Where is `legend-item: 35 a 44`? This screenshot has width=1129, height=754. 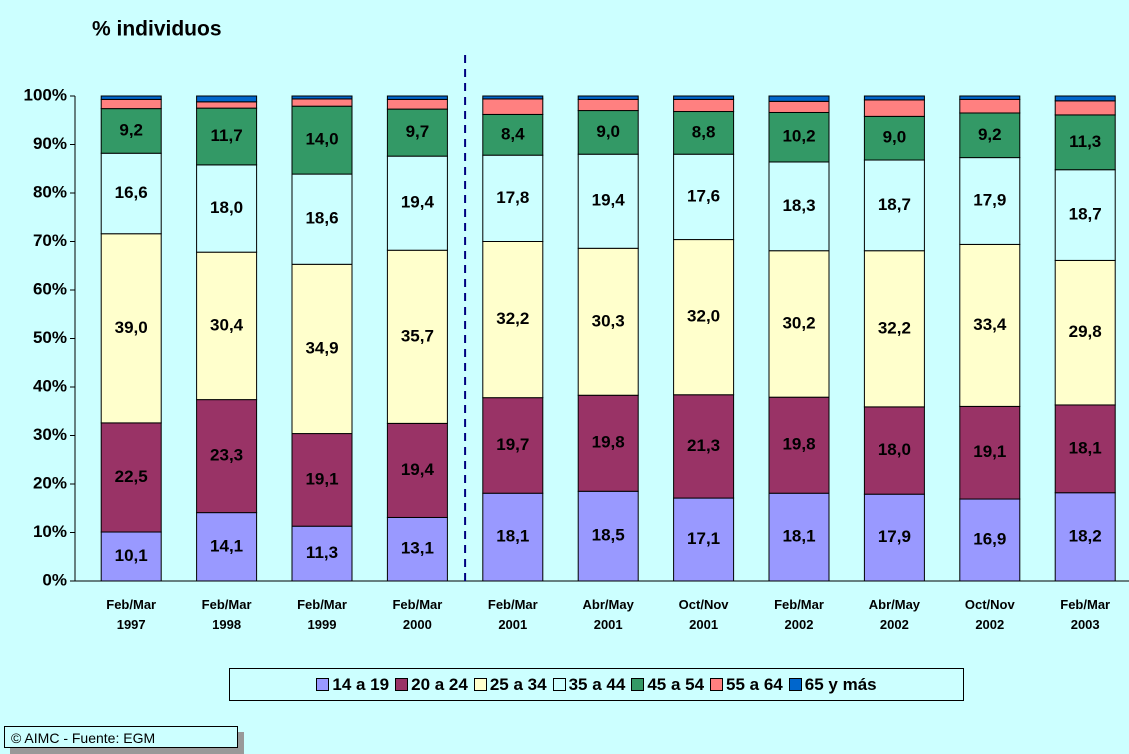 legend-item: 35 a 44 is located at coordinates (588, 685).